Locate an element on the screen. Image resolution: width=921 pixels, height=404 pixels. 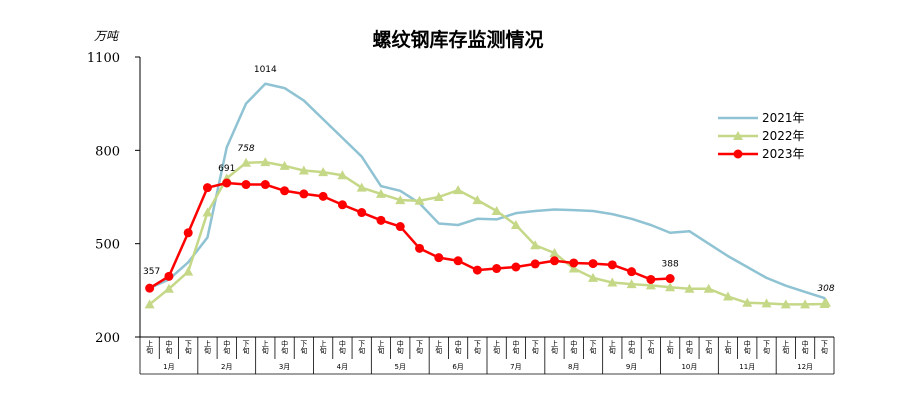
y-tick-label: 800 is located at coordinates (107, 151).